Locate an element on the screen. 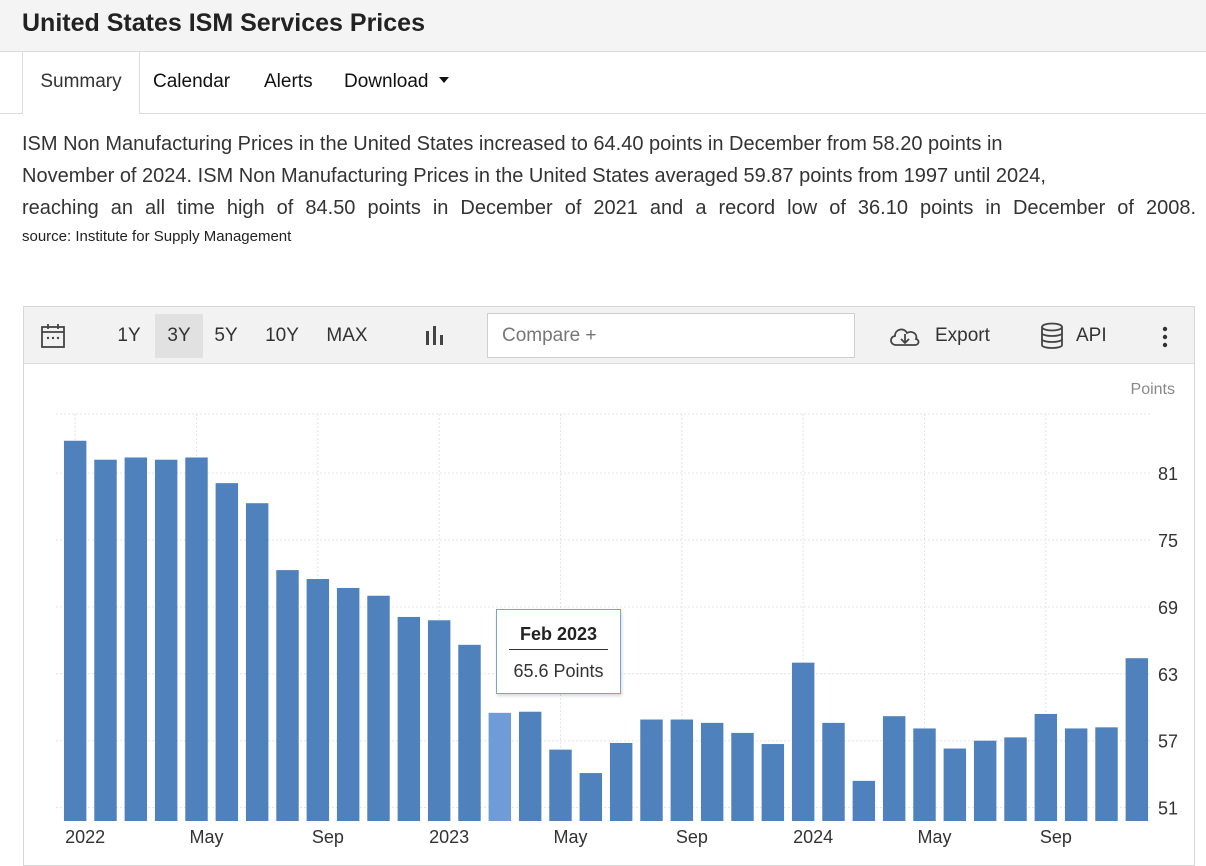 The image size is (1206, 866). more-vertical-icon is located at coordinates (1165, 337).